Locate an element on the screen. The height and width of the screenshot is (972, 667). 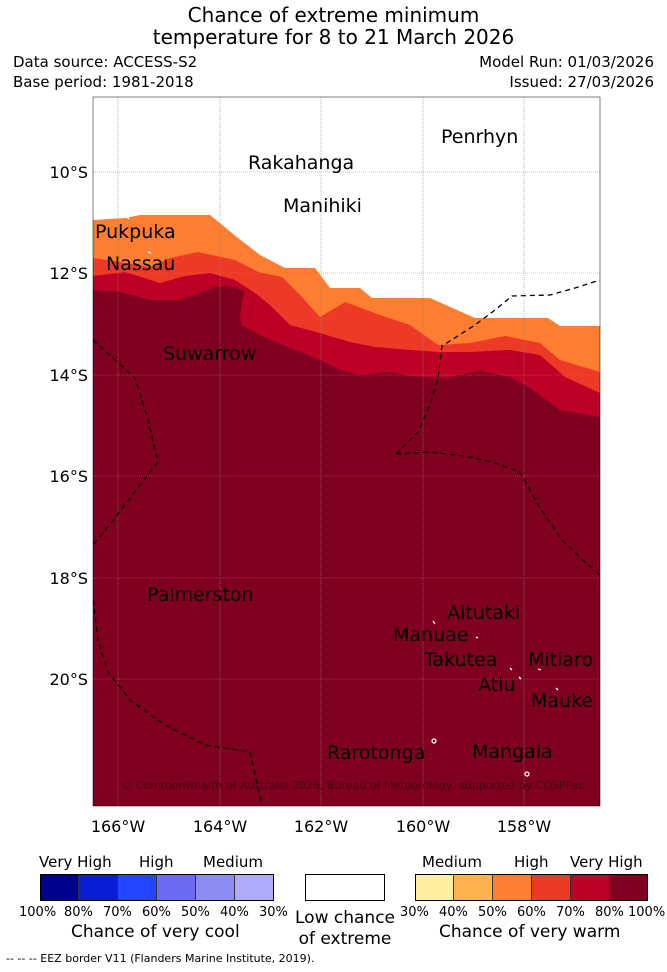
lon-label: 164°W is located at coordinates (220, 826).